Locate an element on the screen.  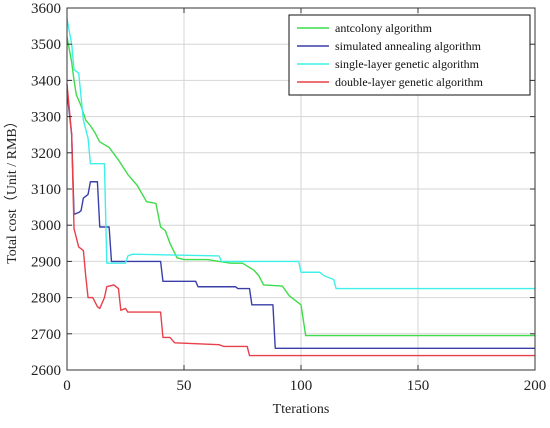
y-tick-label: 3300 is located at coordinates (46, 118).